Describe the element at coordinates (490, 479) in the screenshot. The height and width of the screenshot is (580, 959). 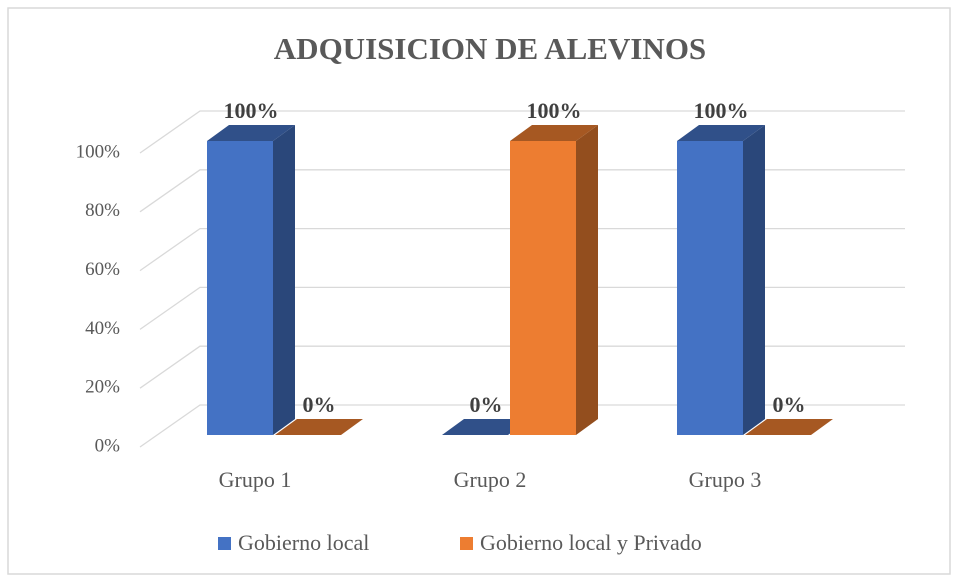
I see `x-tick-label: Grupo 2` at that location.